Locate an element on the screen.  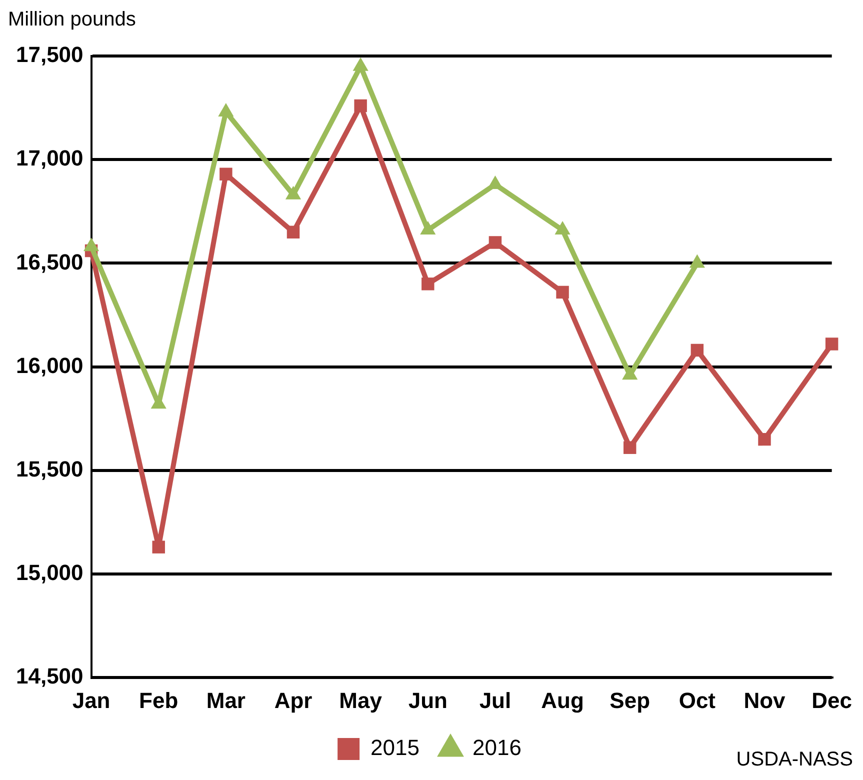
text: USDA-NASS is located at coordinates (794, 759).